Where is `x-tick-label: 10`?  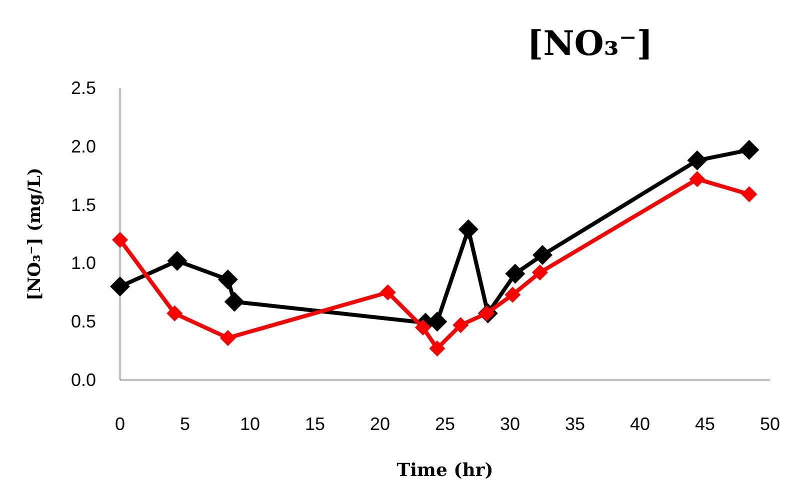
x-tick-label: 10 is located at coordinates (250, 424).